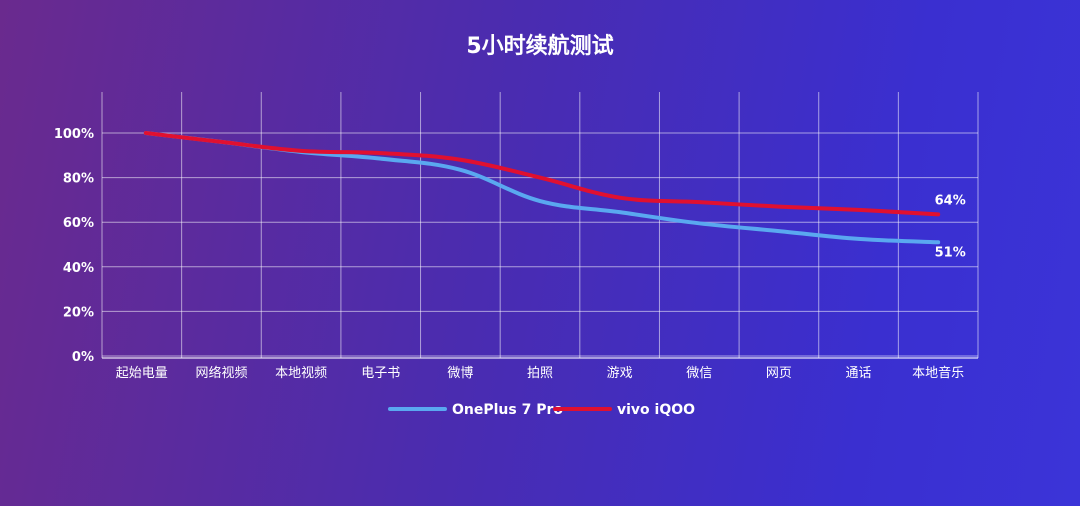  What do you see at coordinates (950, 252) in the screenshot?
I see `series-end-label-0: 51%` at bounding box center [950, 252].